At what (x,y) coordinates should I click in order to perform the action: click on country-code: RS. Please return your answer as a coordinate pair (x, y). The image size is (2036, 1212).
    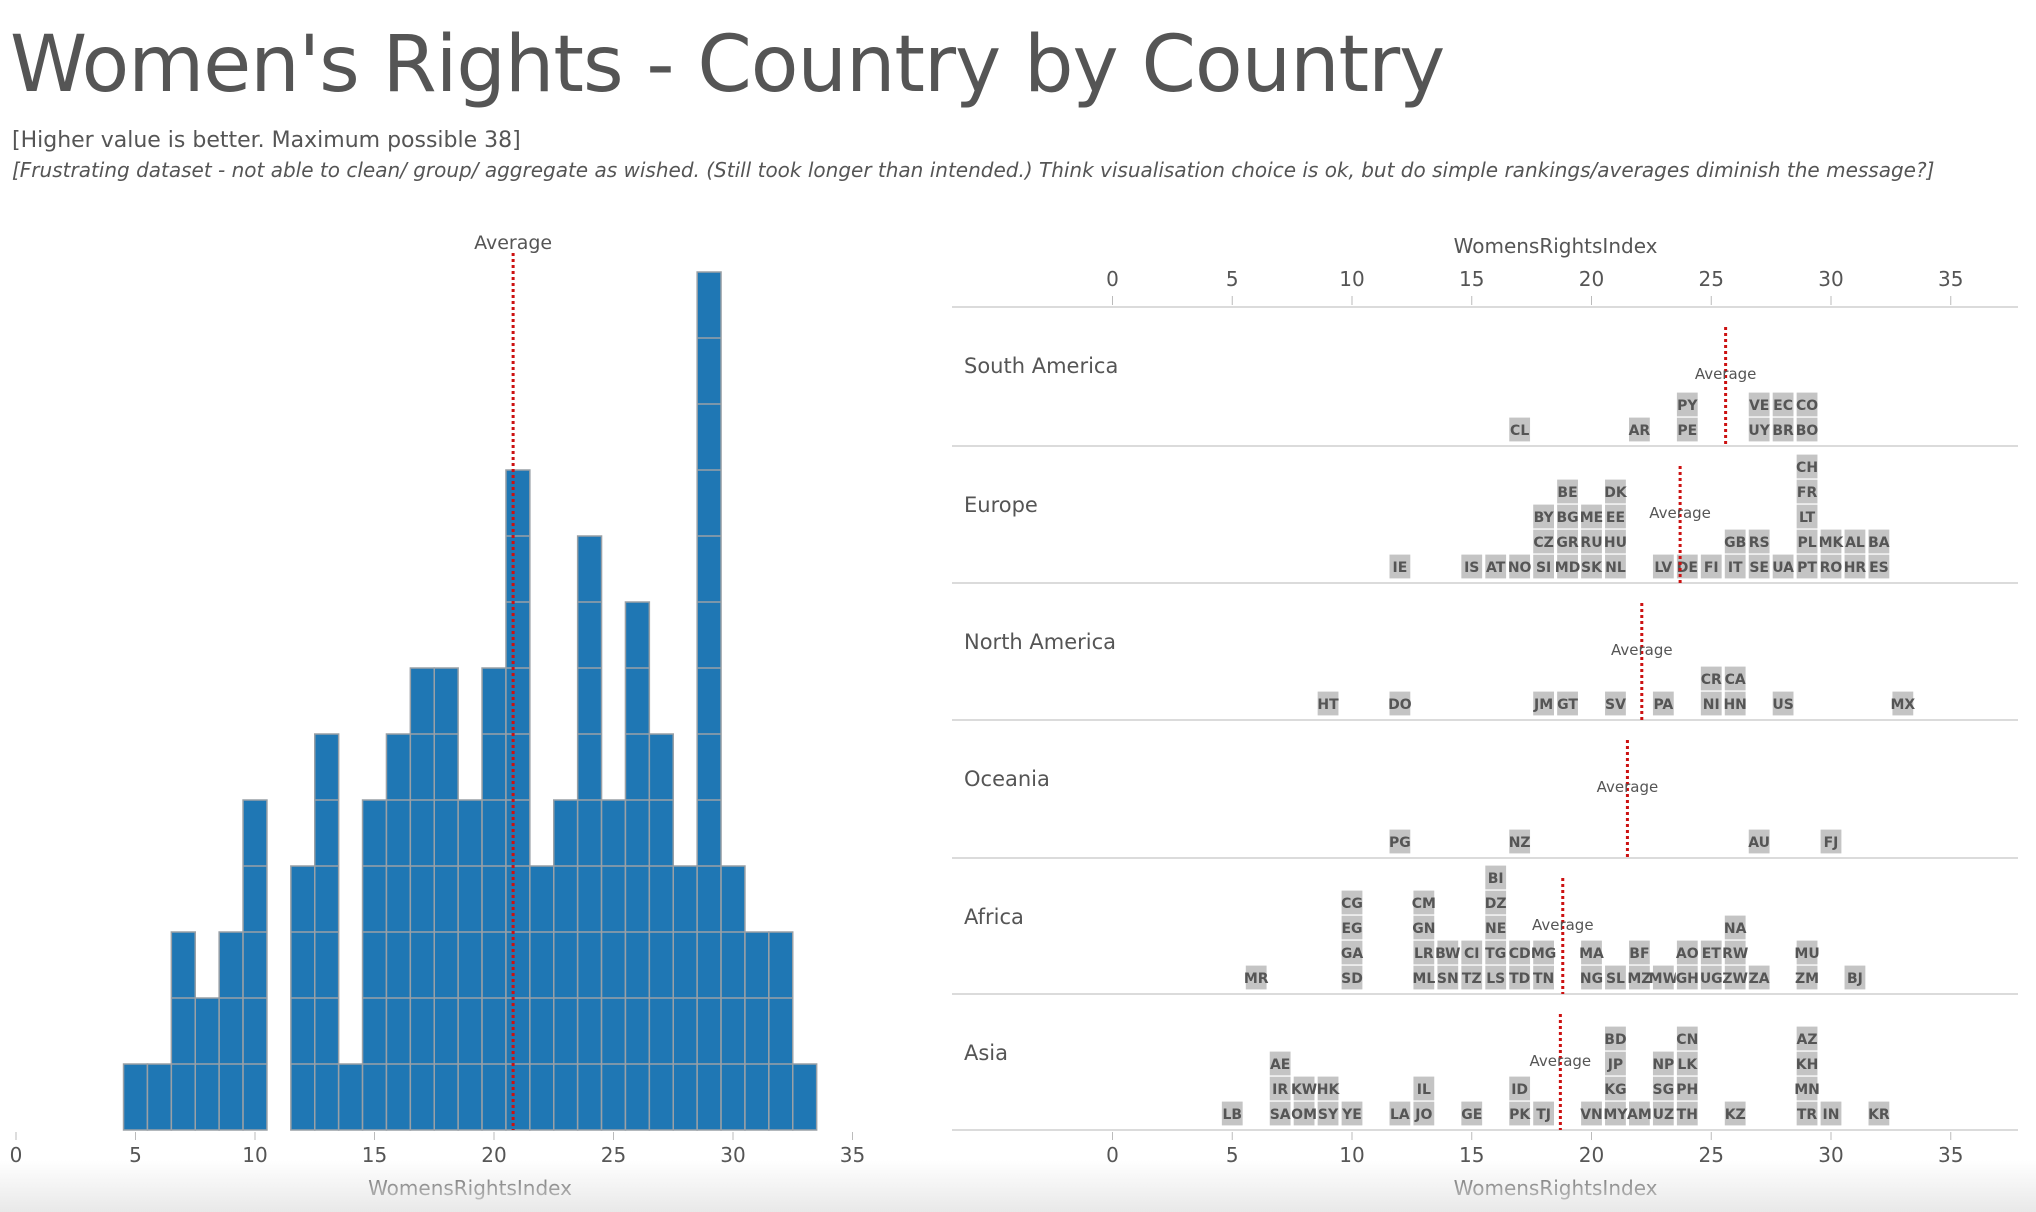
    Looking at the image, I should click on (1759, 543).